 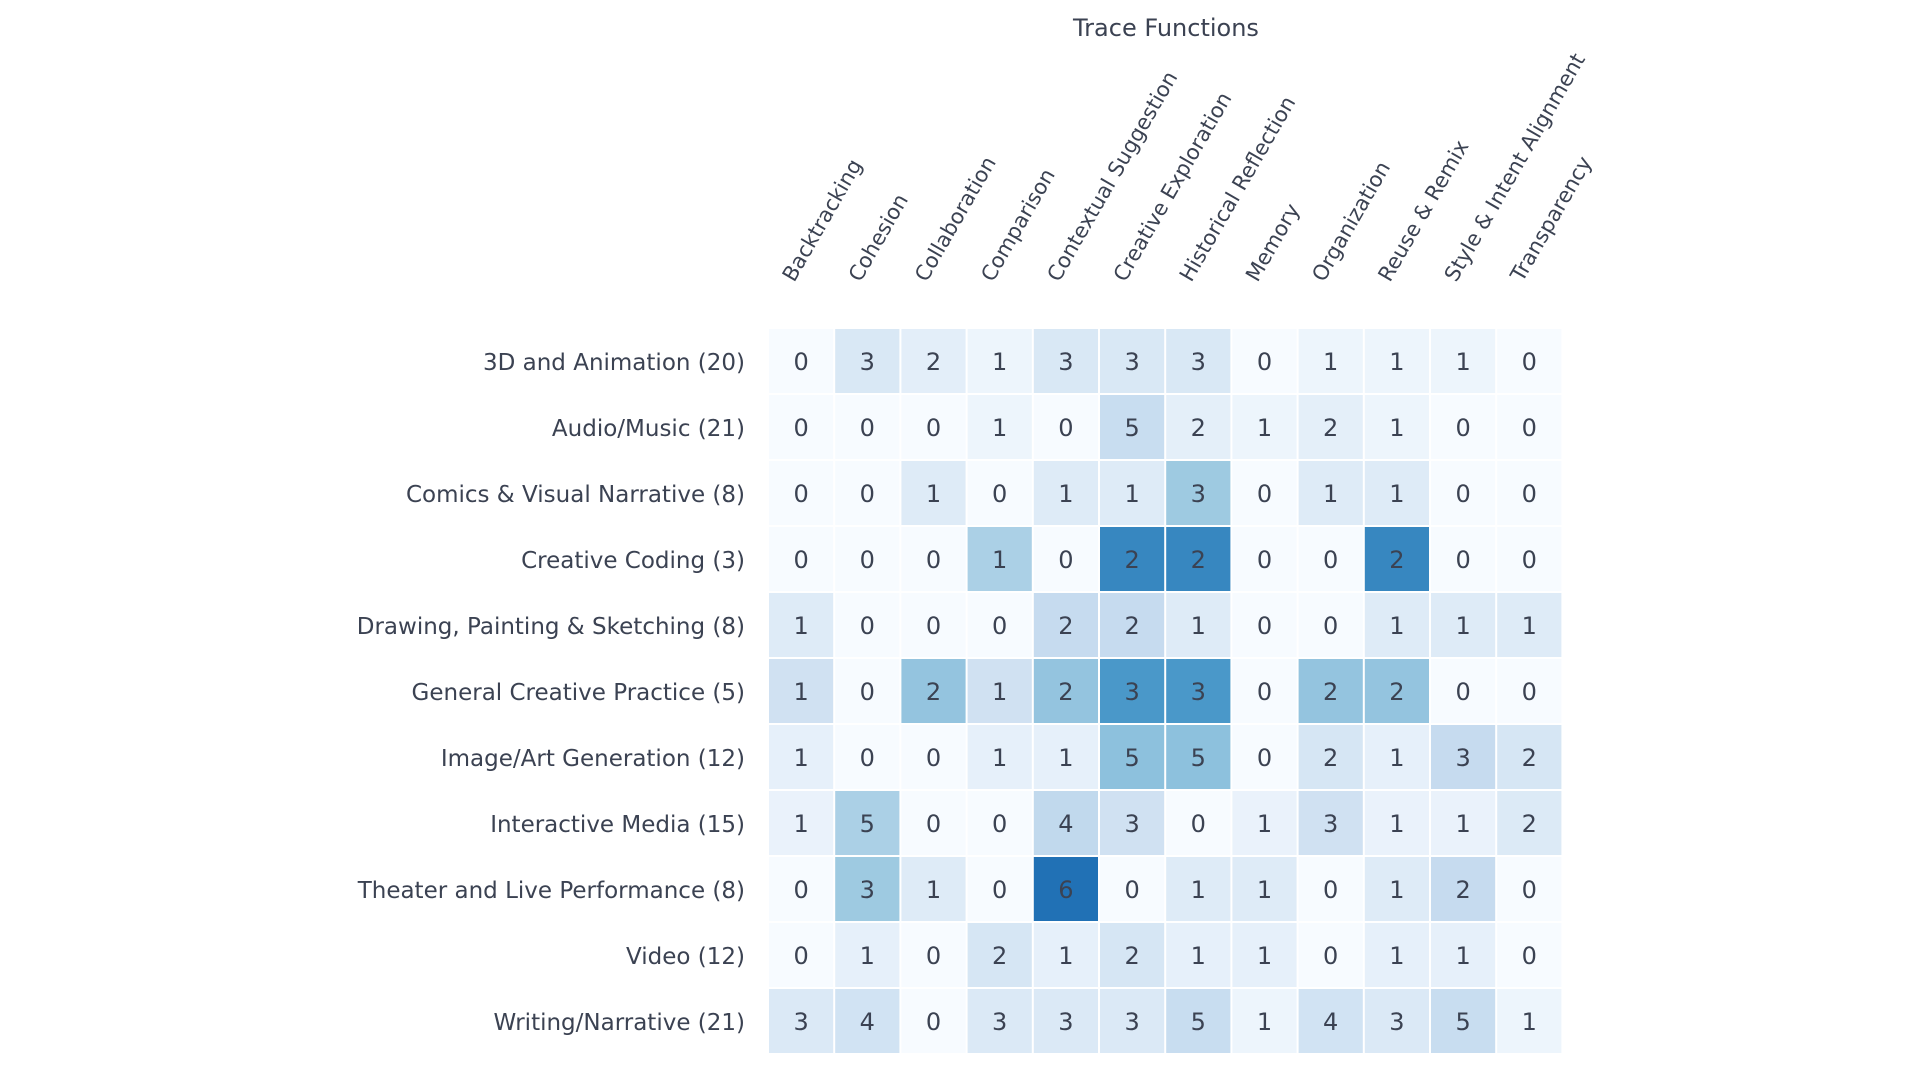 I want to click on column-label: Creative Exploration, so click(x=1173, y=186).